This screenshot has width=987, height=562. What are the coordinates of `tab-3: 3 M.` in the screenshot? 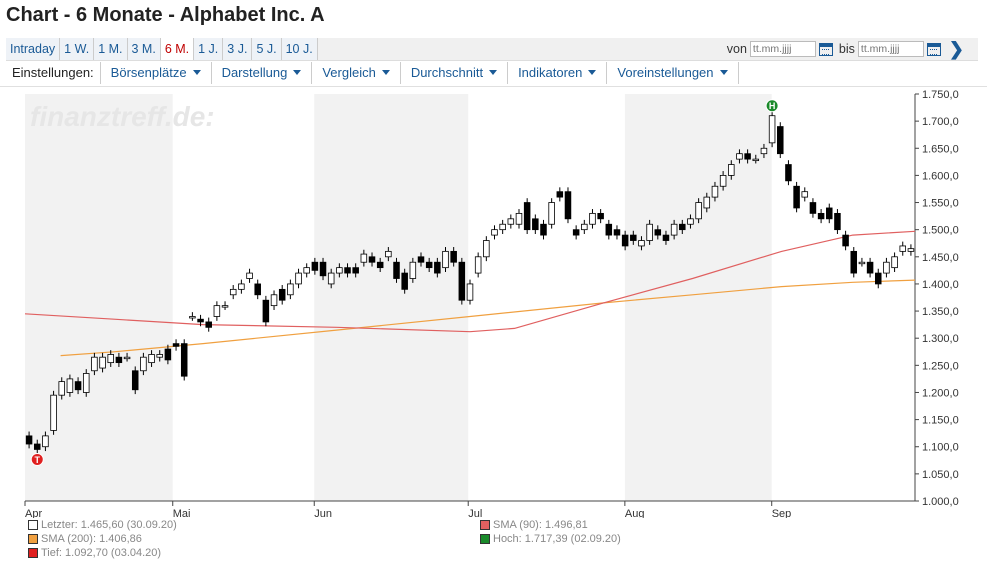 It's located at (144, 49).